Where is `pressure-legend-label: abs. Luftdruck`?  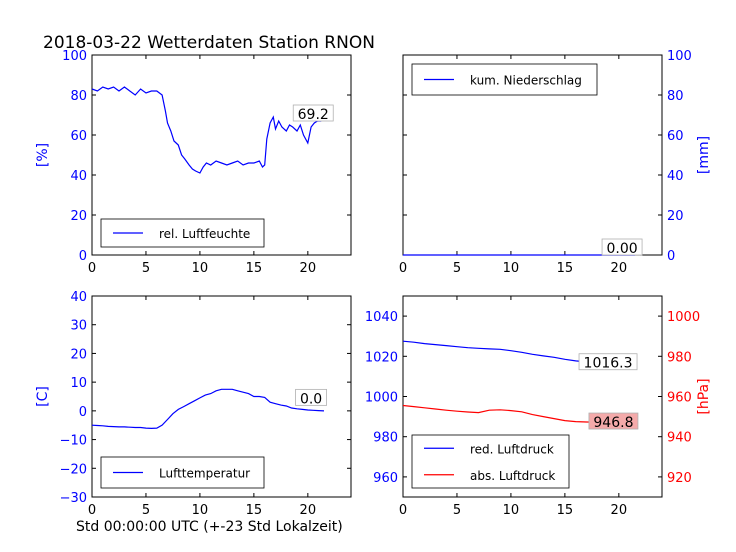 pressure-legend-label: abs. Luftdruck is located at coordinates (512, 476).